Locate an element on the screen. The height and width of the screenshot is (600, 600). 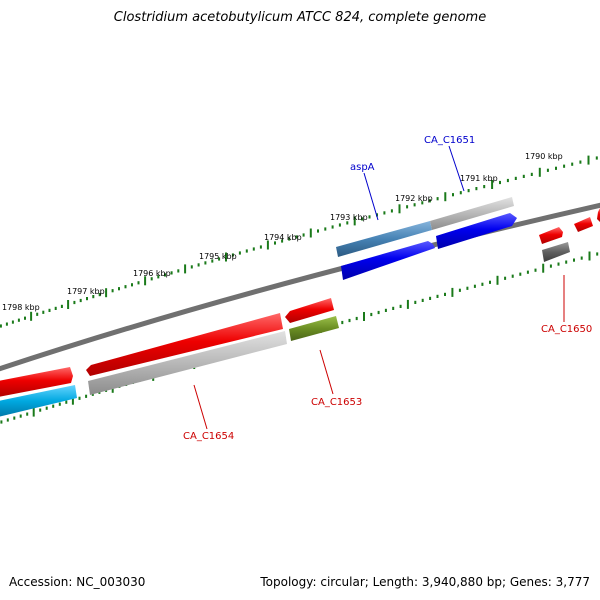
feature-steelblue-asp is located at coordinates (384, 239).